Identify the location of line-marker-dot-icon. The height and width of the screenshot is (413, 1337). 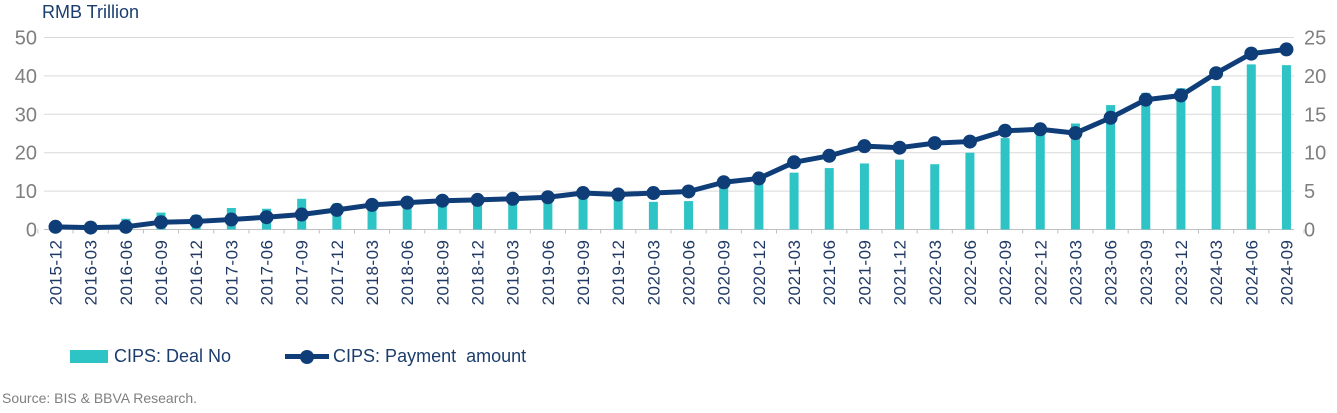
(307, 356).